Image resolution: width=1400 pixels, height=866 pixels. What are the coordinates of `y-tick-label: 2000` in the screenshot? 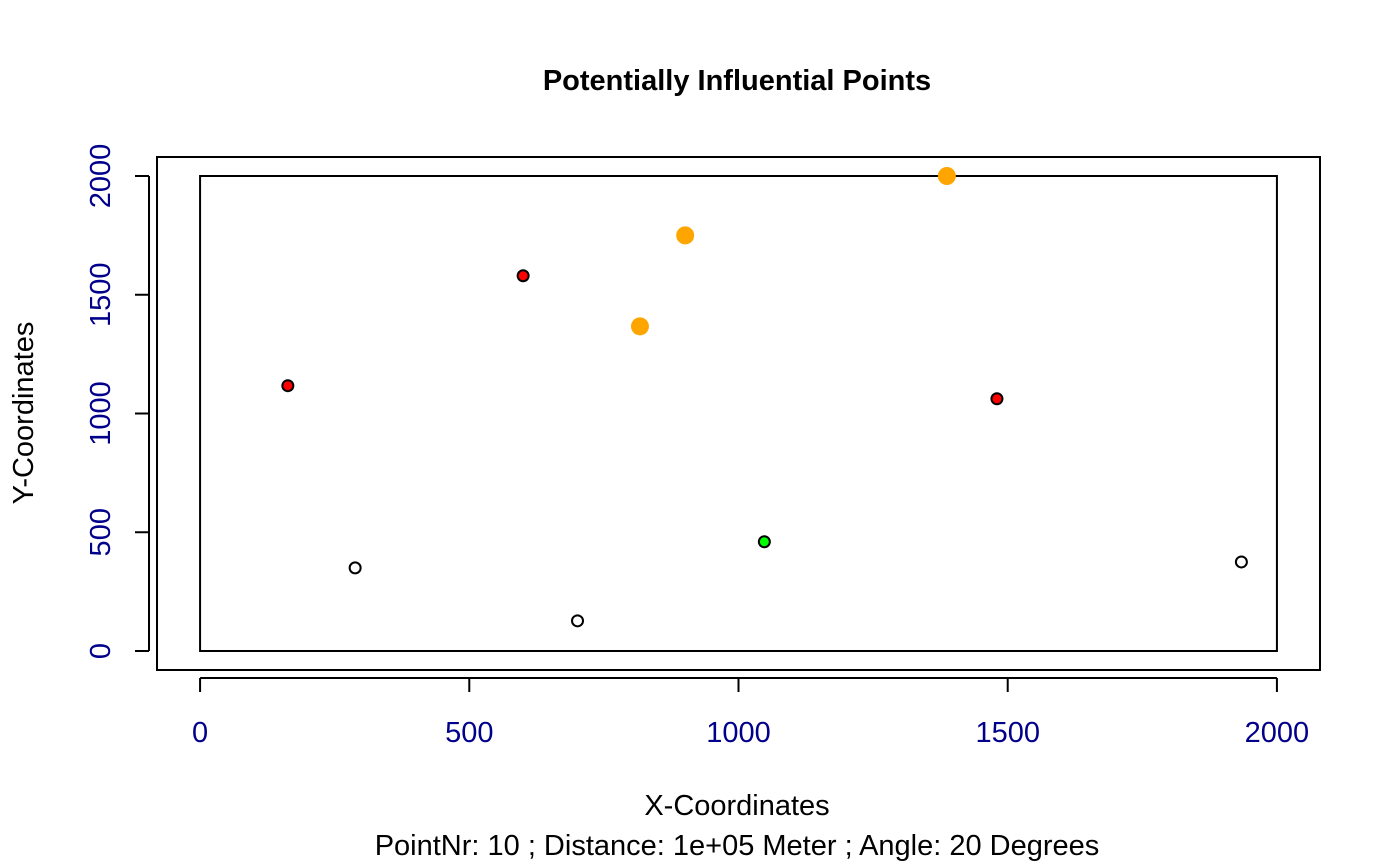 It's located at (101, 176).